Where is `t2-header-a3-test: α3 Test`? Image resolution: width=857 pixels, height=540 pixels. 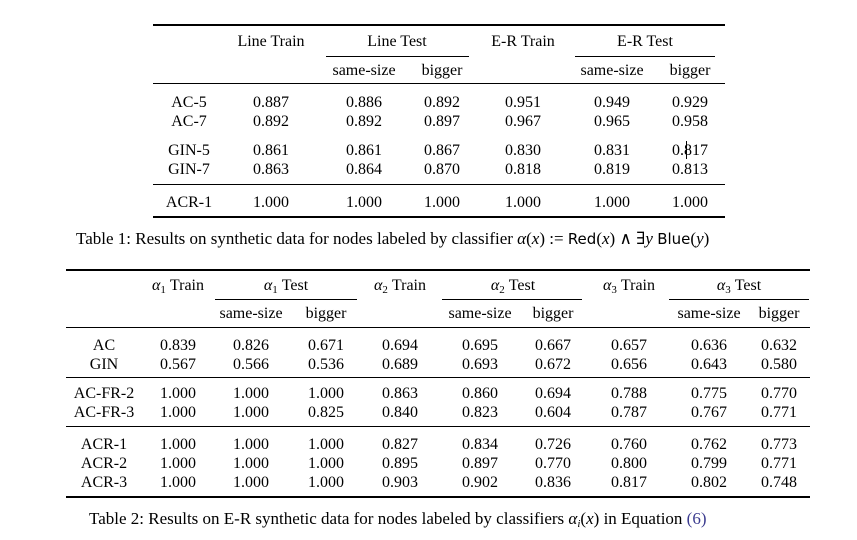
t2-header-a3-test: α3 Test is located at coordinates (739, 286).